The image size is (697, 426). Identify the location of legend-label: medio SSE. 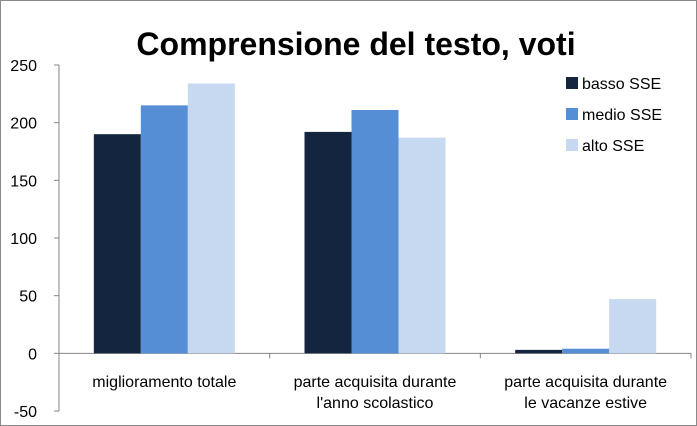
(622, 115).